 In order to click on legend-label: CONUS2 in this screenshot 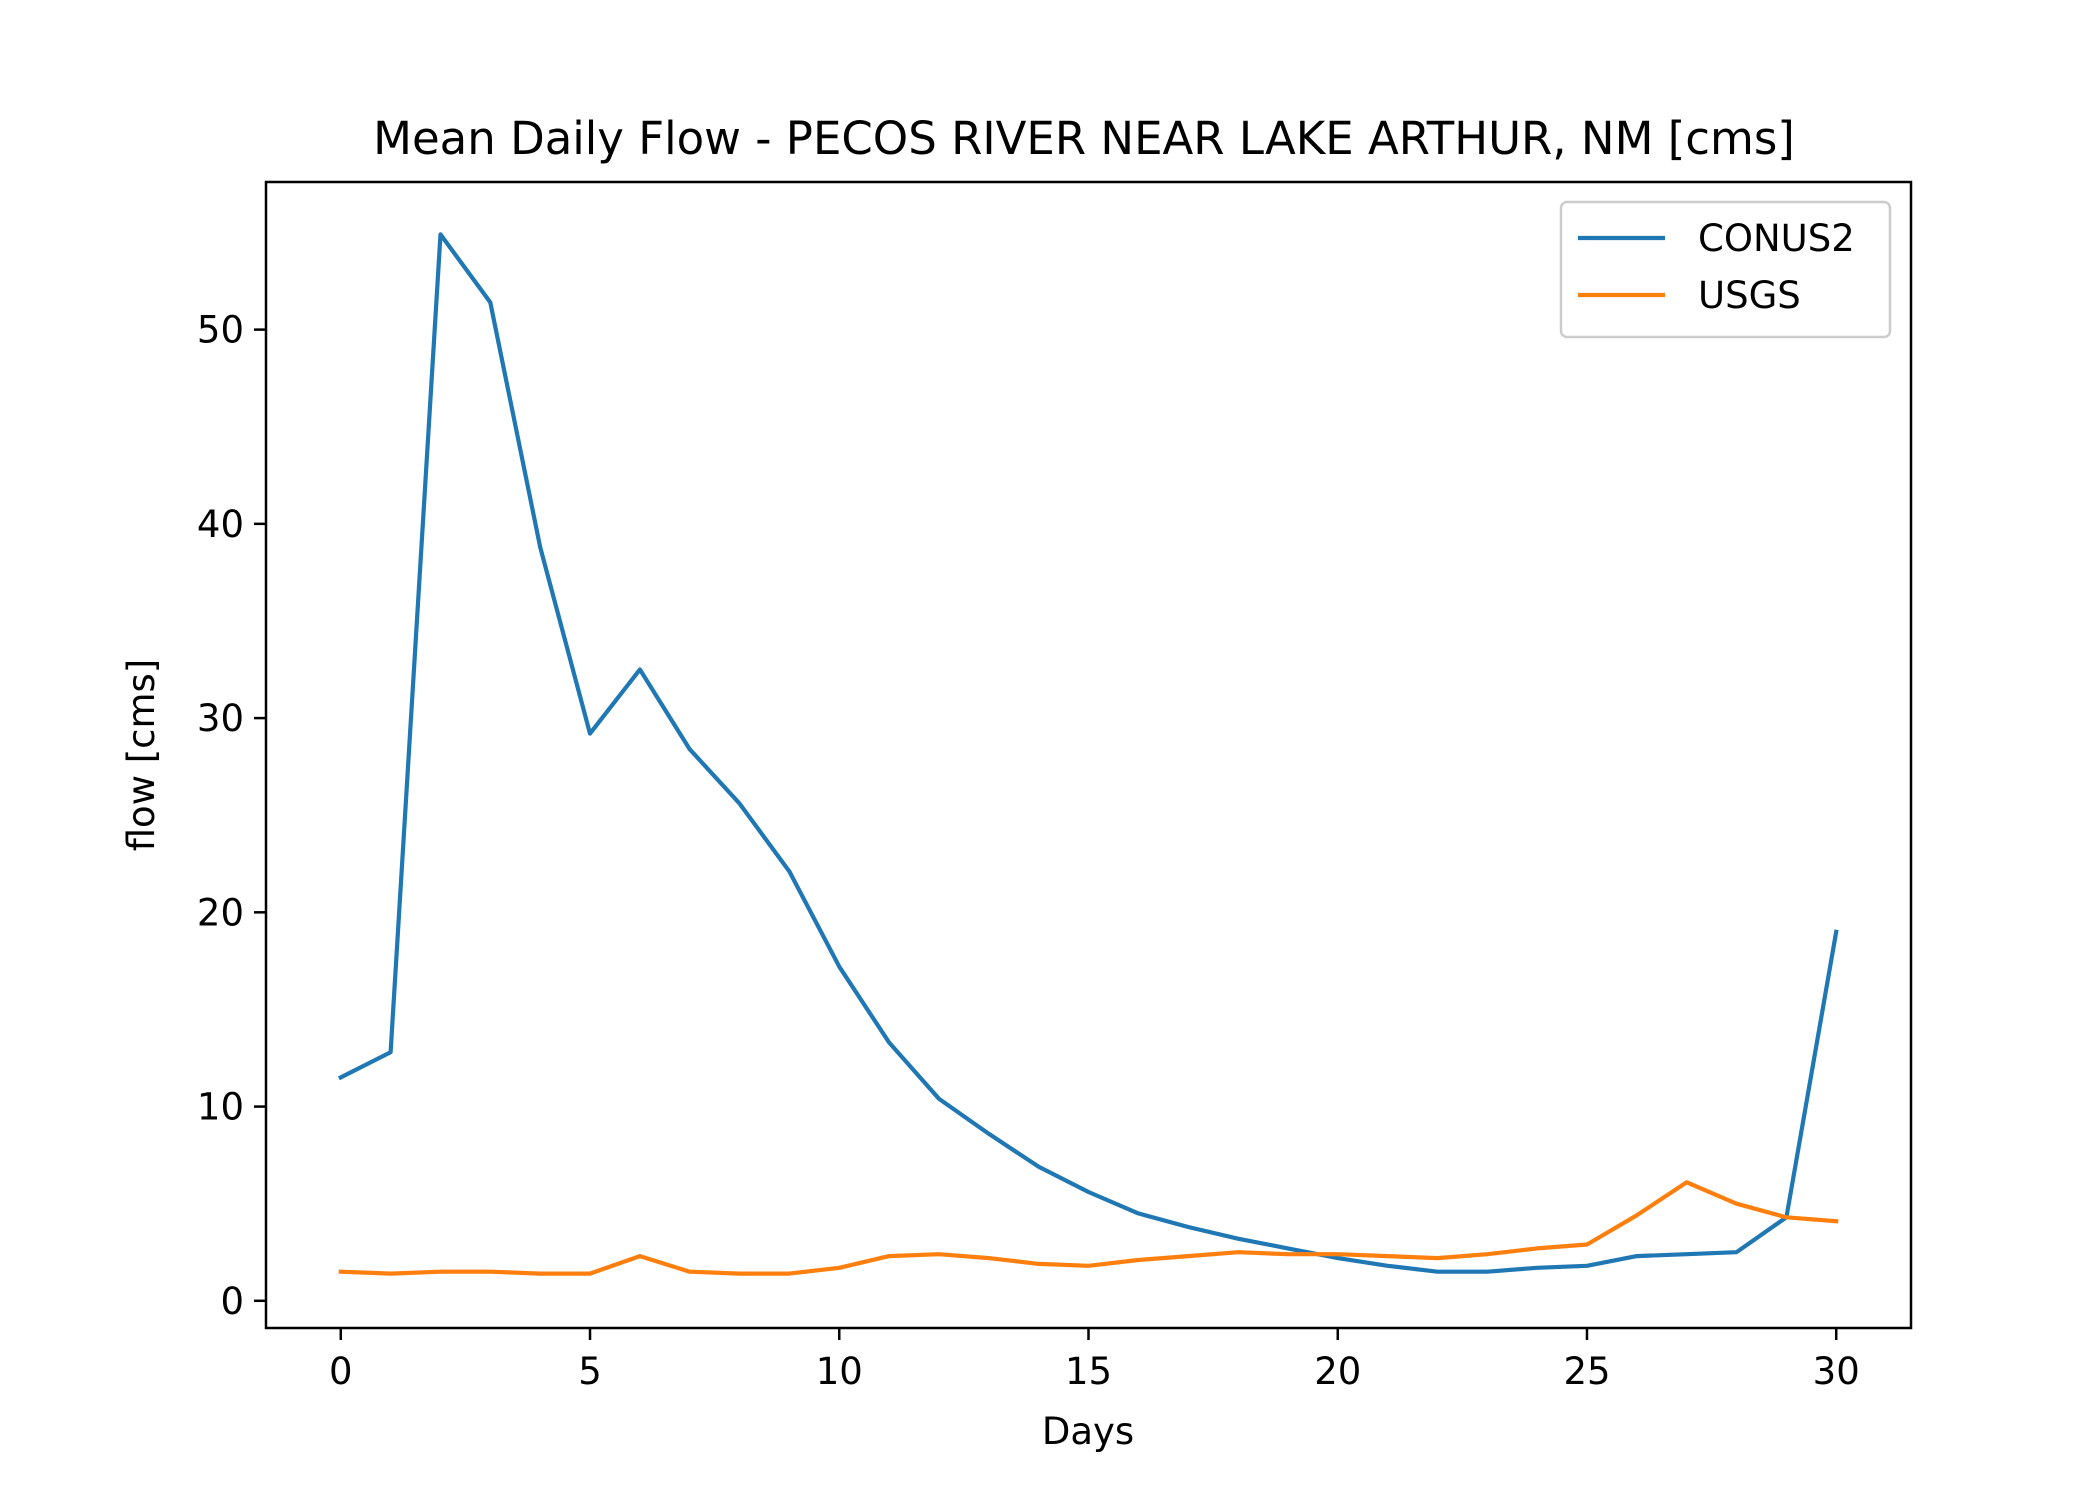, I will do `click(1776, 238)`.